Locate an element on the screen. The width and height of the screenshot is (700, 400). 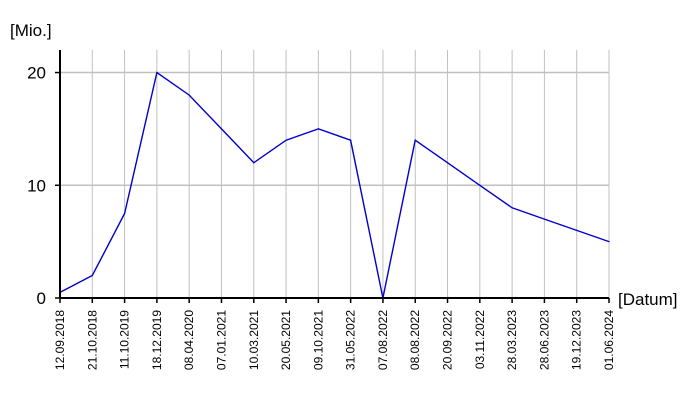
y-axis-label: [Mio.] is located at coordinates (31, 30).